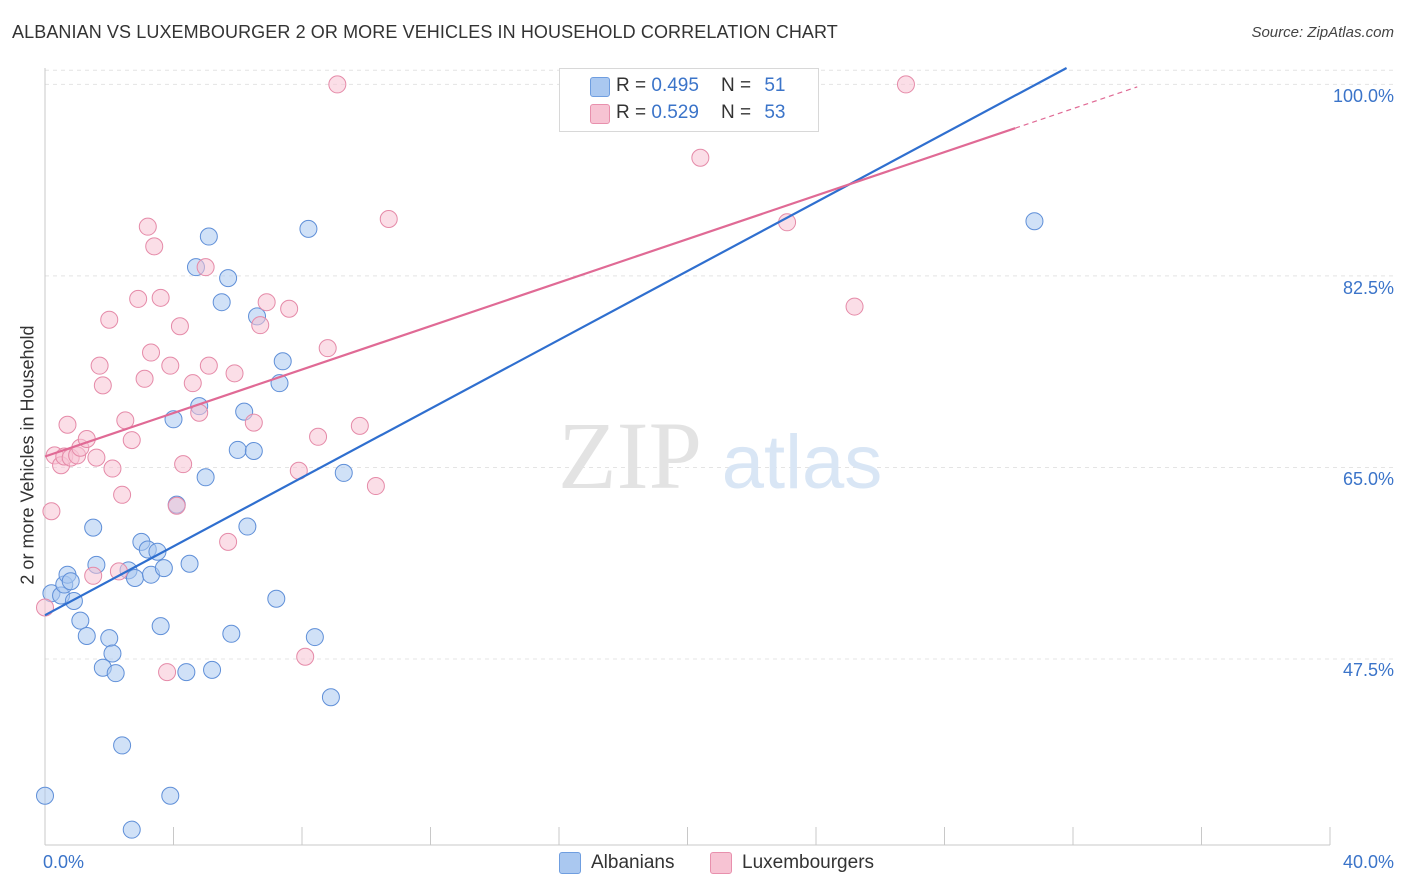 This screenshot has width=1406, height=892. Describe the element at coordinates (802, 462) in the screenshot. I see `watermark-atlas: atlas` at that location.